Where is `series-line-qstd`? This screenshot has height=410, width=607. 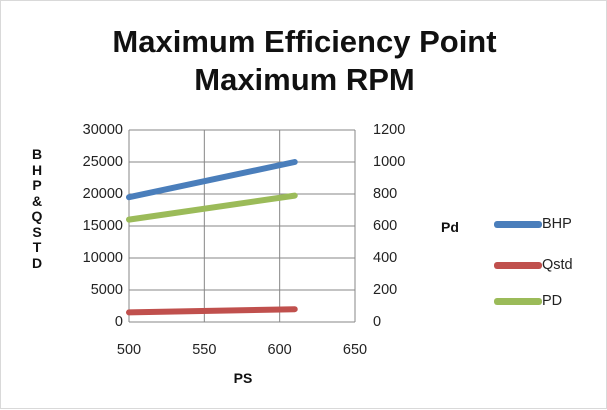 series-line-qstd is located at coordinates (212, 311).